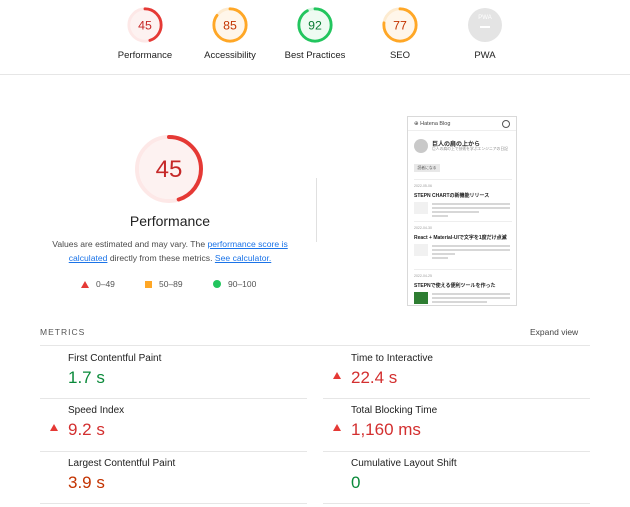 The width and height of the screenshot is (630, 507). What do you see at coordinates (356, 482) in the screenshot?
I see `metric-value: 0` at bounding box center [356, 482].